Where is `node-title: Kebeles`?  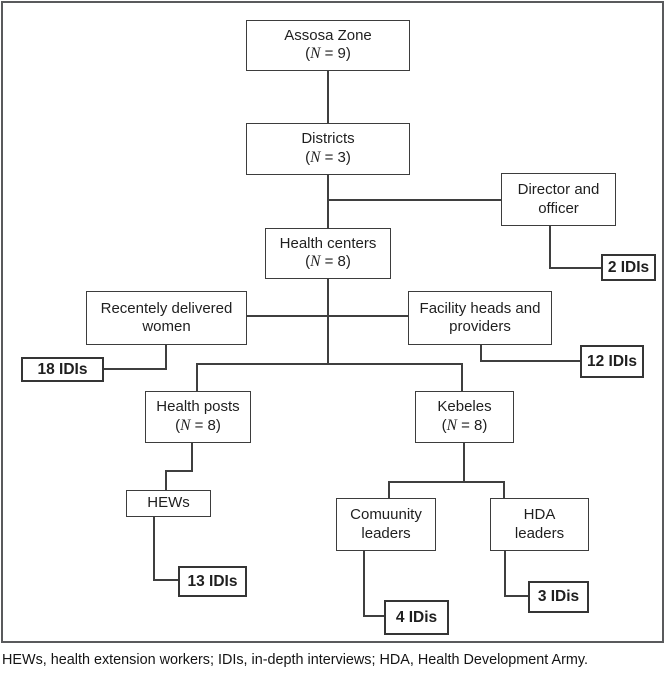
node-title: Kebeles is located at coordinates (464, 407).